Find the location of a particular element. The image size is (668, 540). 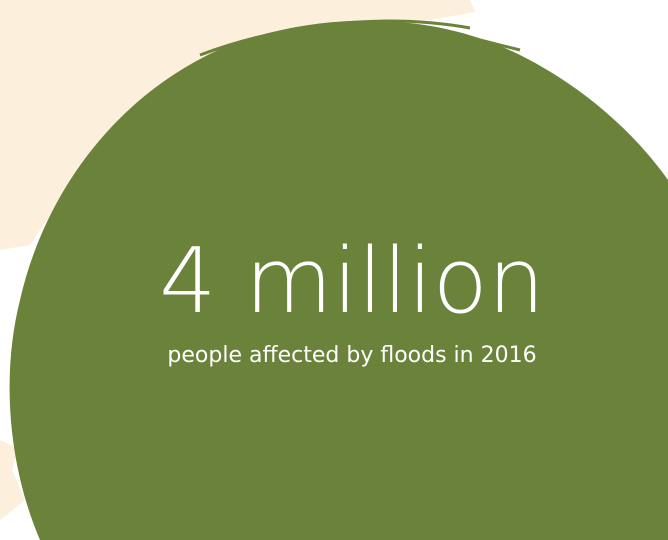

headline: 4 million is located at coordinates (352, 281).